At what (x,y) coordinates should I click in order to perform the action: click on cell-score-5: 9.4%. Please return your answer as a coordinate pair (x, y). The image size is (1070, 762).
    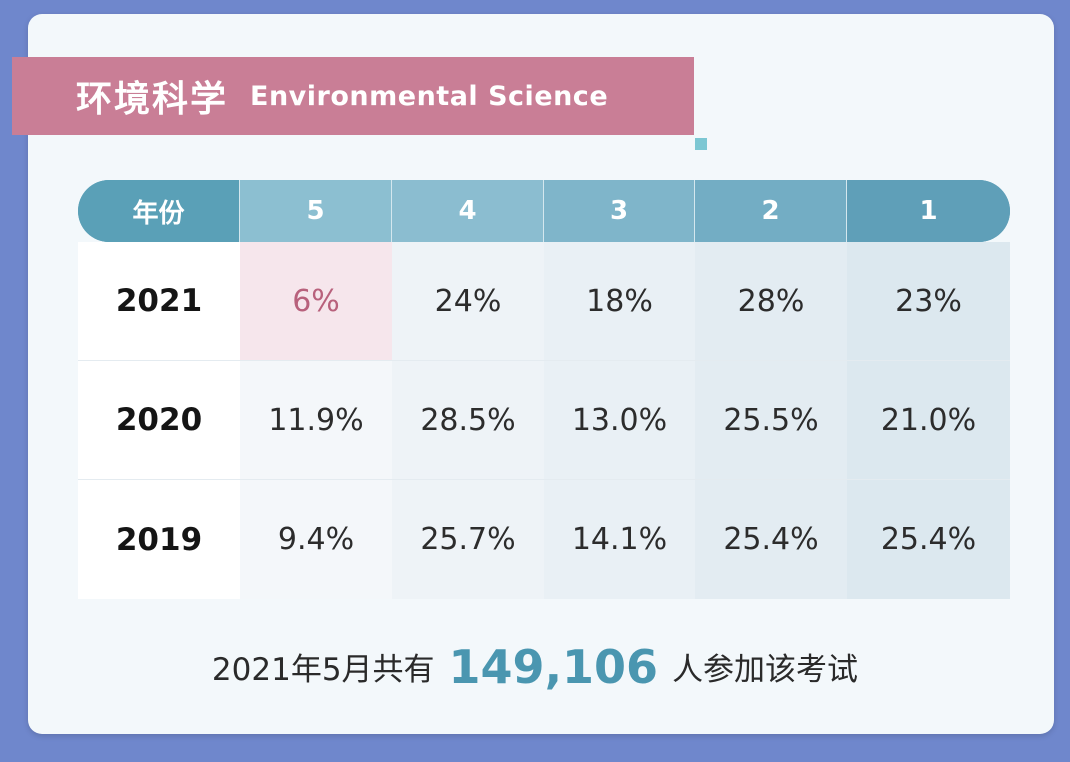
    Looking at the image, I should click on (316, 539).